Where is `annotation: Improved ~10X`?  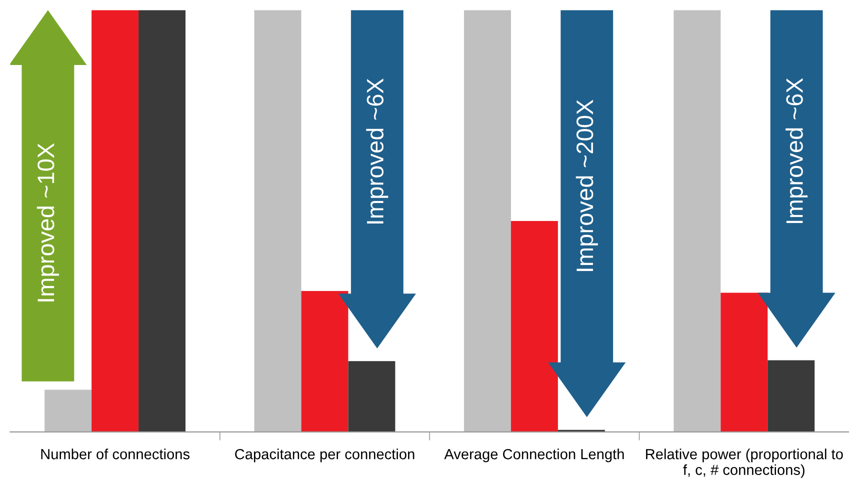 annotation: Improved ~10X is located at coordinates (47, 222).